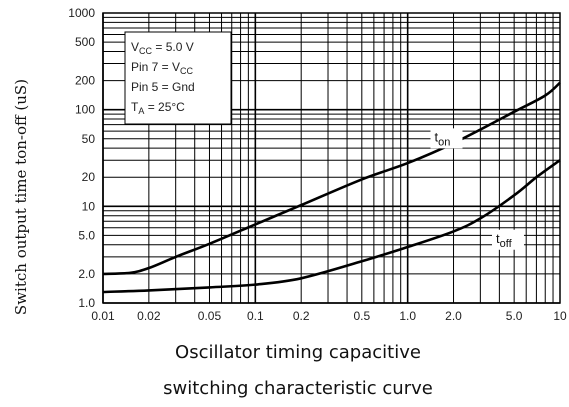 This screenshot has height=407, width=569. Describe the element at coordinates (477, 189) in the screenshot. I see `curve-labels: ton toff` at that location.